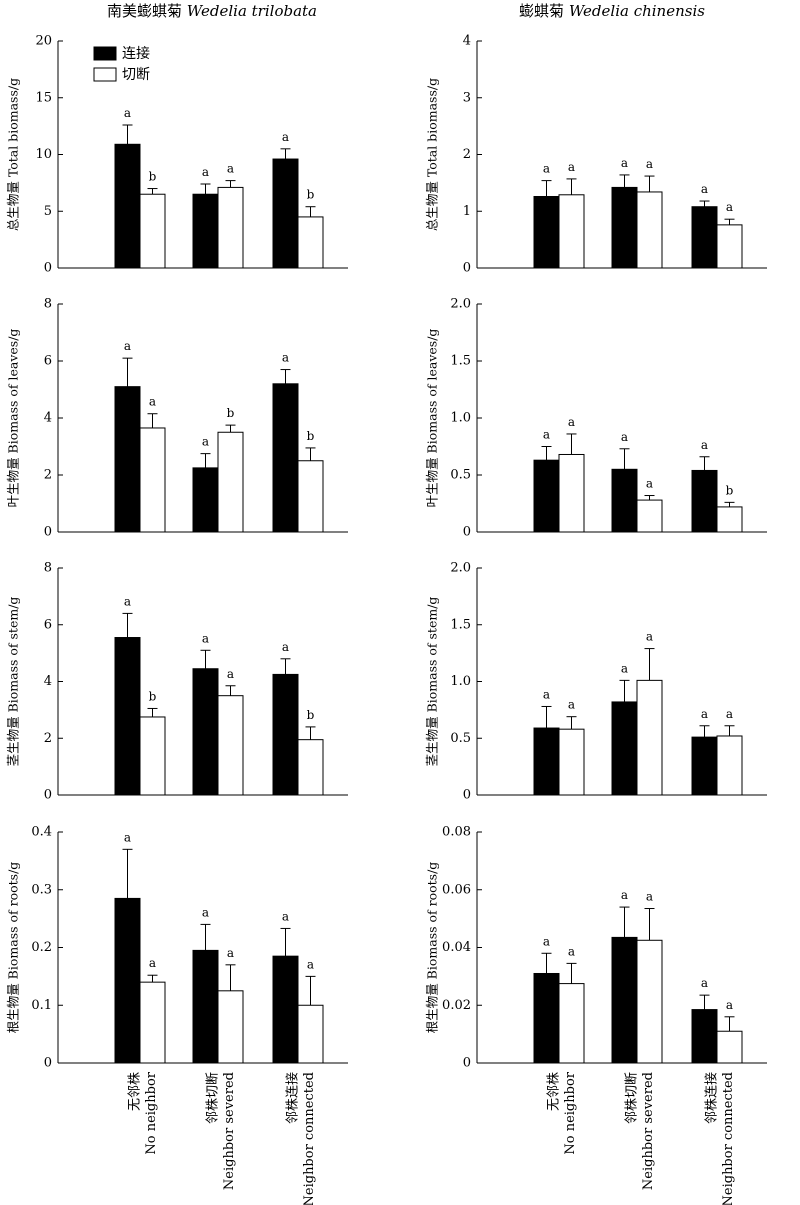  I want to click on legend-label: 连接, so click(136, 53).